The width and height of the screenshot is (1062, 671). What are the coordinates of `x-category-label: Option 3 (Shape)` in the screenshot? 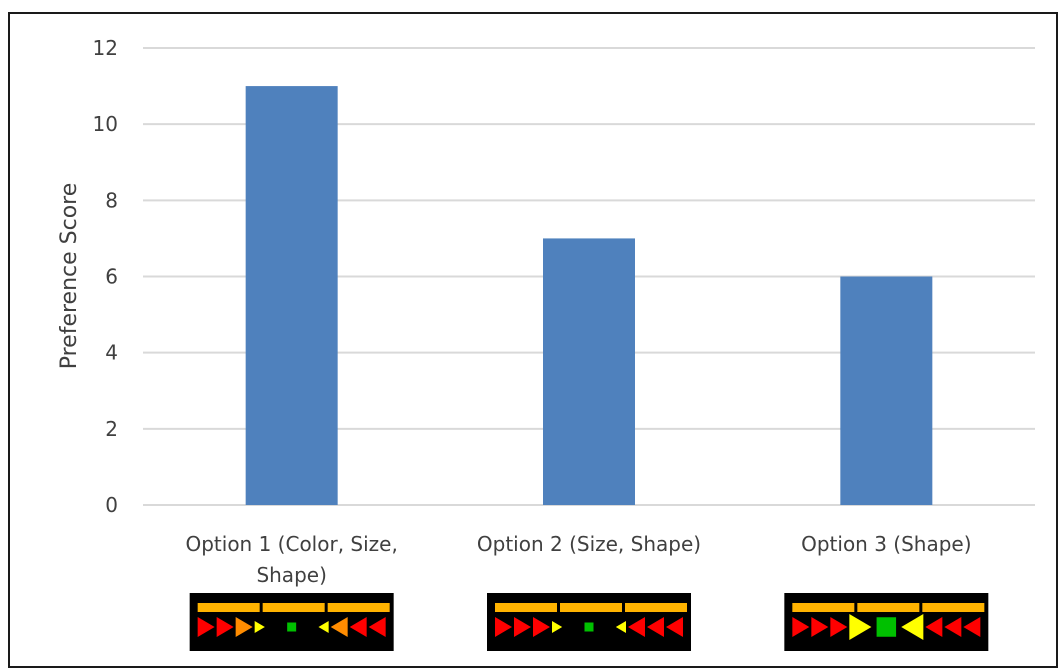 It's located at (886, 544).